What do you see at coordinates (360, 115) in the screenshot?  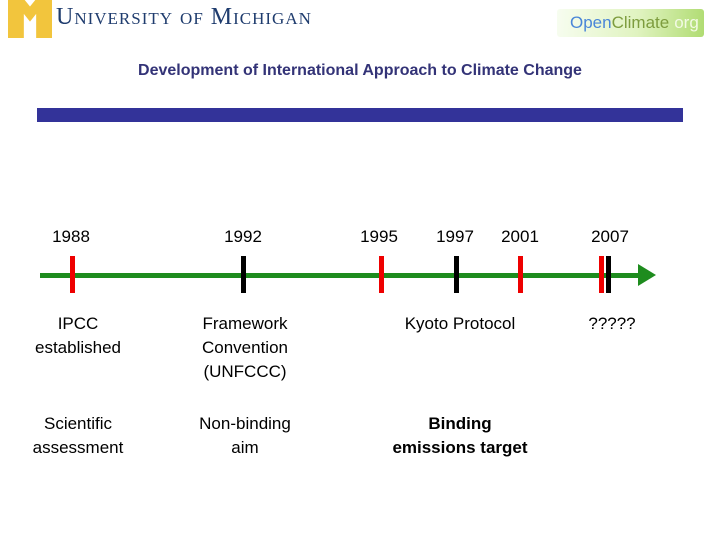 I see `title-underline-bar` at bounding box center [360, 115].